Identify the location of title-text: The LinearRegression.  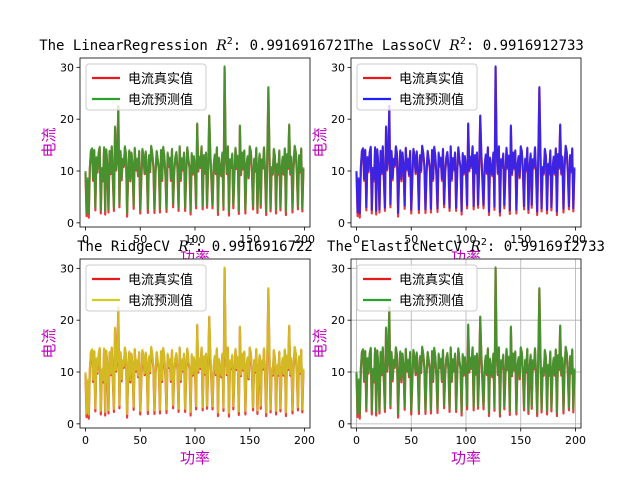
(127, 46).